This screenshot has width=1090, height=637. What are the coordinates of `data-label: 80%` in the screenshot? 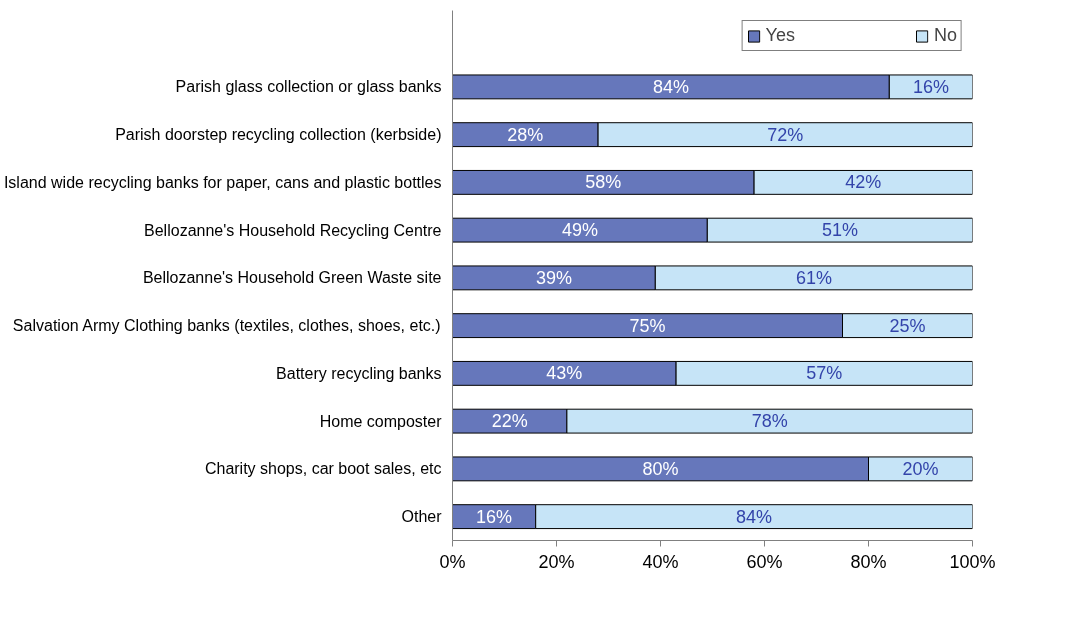 It's located at (660, 468).